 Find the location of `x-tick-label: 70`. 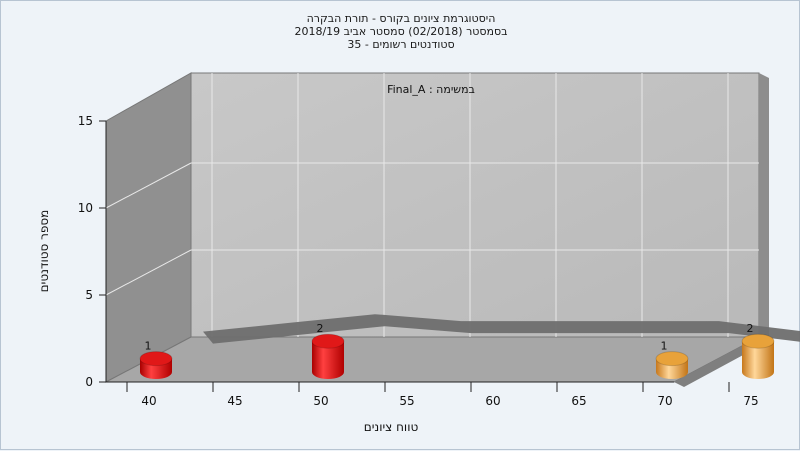

x-tick-label: 70 is located at coordinates (664, 401).